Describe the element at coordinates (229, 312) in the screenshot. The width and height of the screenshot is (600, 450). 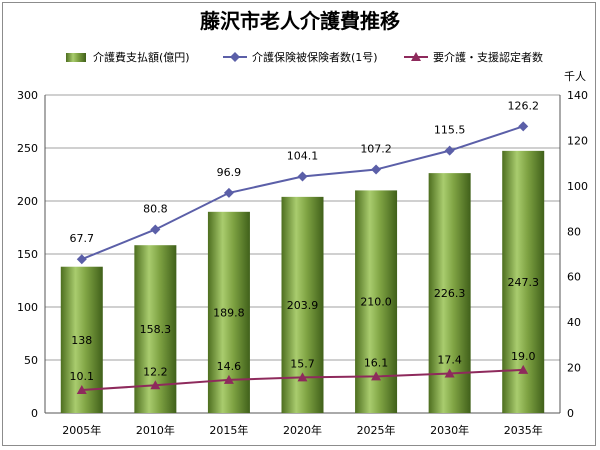
I see `bar-data-label: 189.8` at that location.